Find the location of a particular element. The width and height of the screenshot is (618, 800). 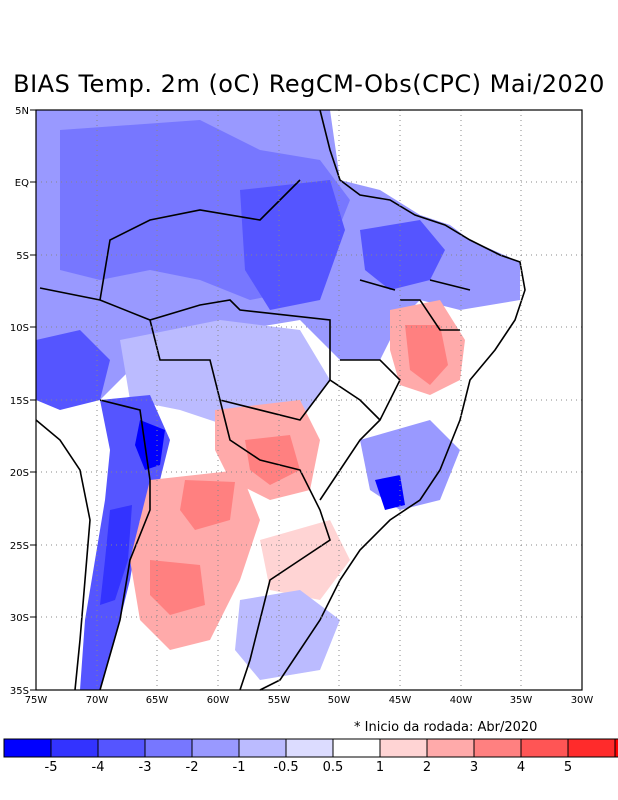

lat-label: 35S is located at coordinates (19, 691).